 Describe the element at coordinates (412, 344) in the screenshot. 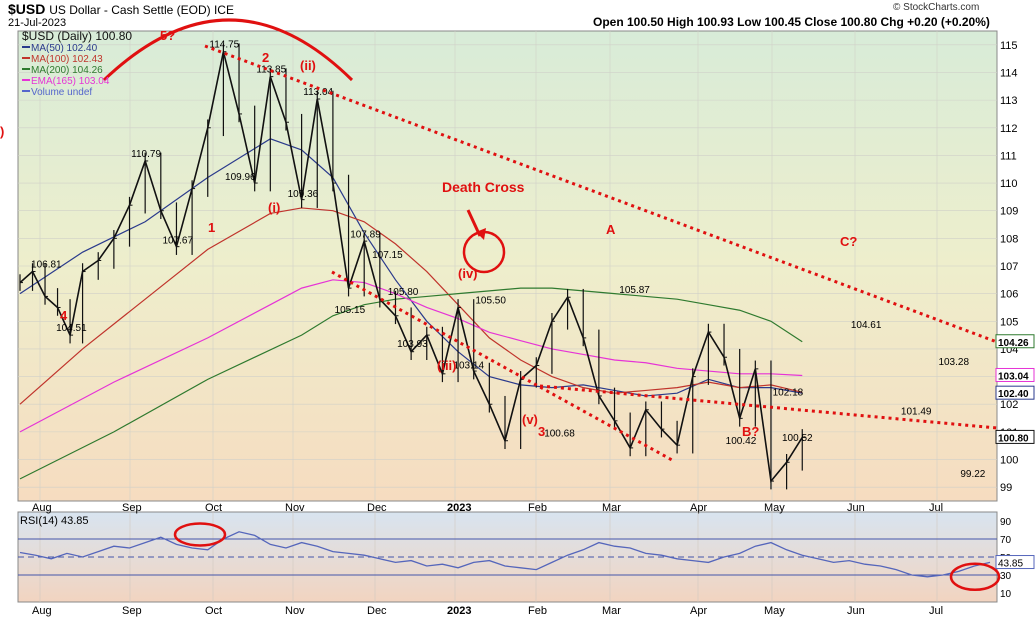

I see `price-point-label: 103.93` at that location.